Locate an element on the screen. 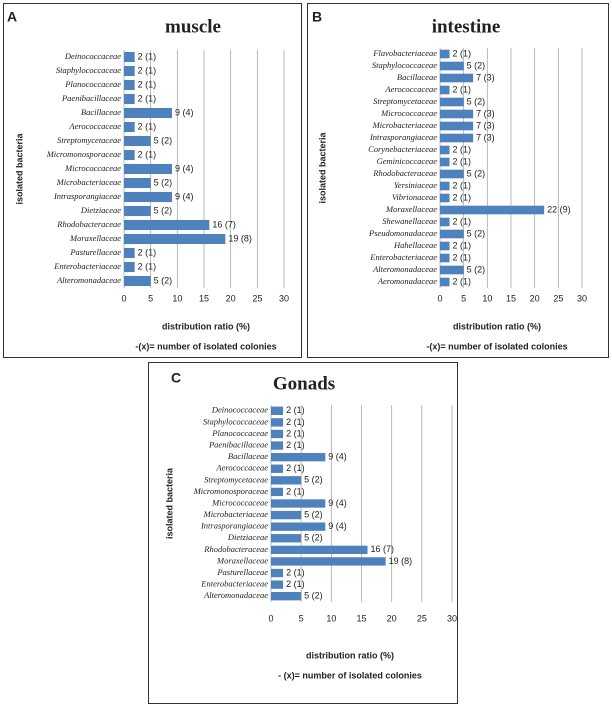 The height and width of the screenshot is (706, 612). category-label: Deinococcaceae is located at coordinates (239, 410).